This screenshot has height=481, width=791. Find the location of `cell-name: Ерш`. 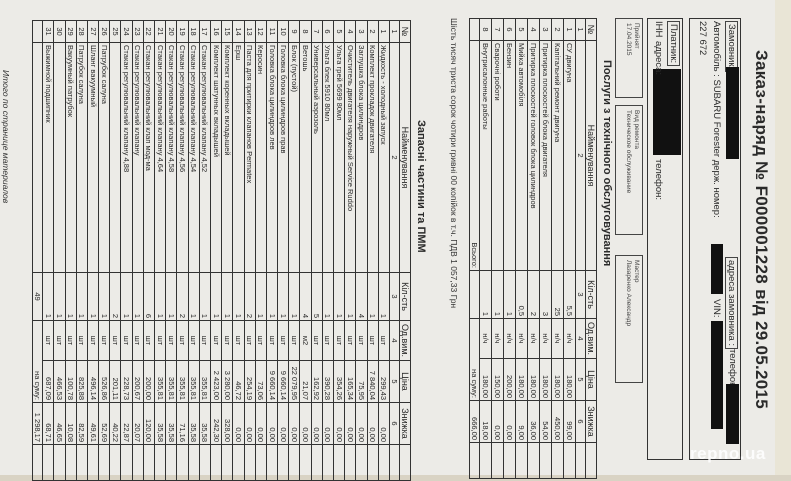

cell-name: Ерш is located at coordinates (238, 157).